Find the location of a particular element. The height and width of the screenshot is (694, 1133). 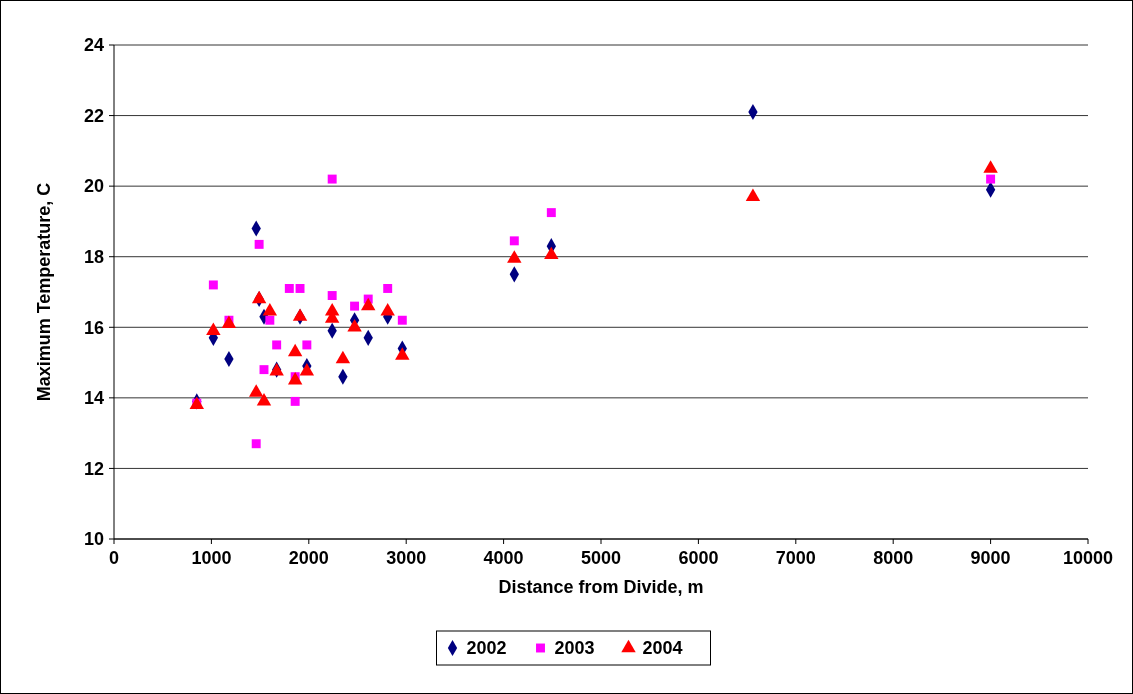

y-tick-label: 16 is located at coordinates (93, 327).